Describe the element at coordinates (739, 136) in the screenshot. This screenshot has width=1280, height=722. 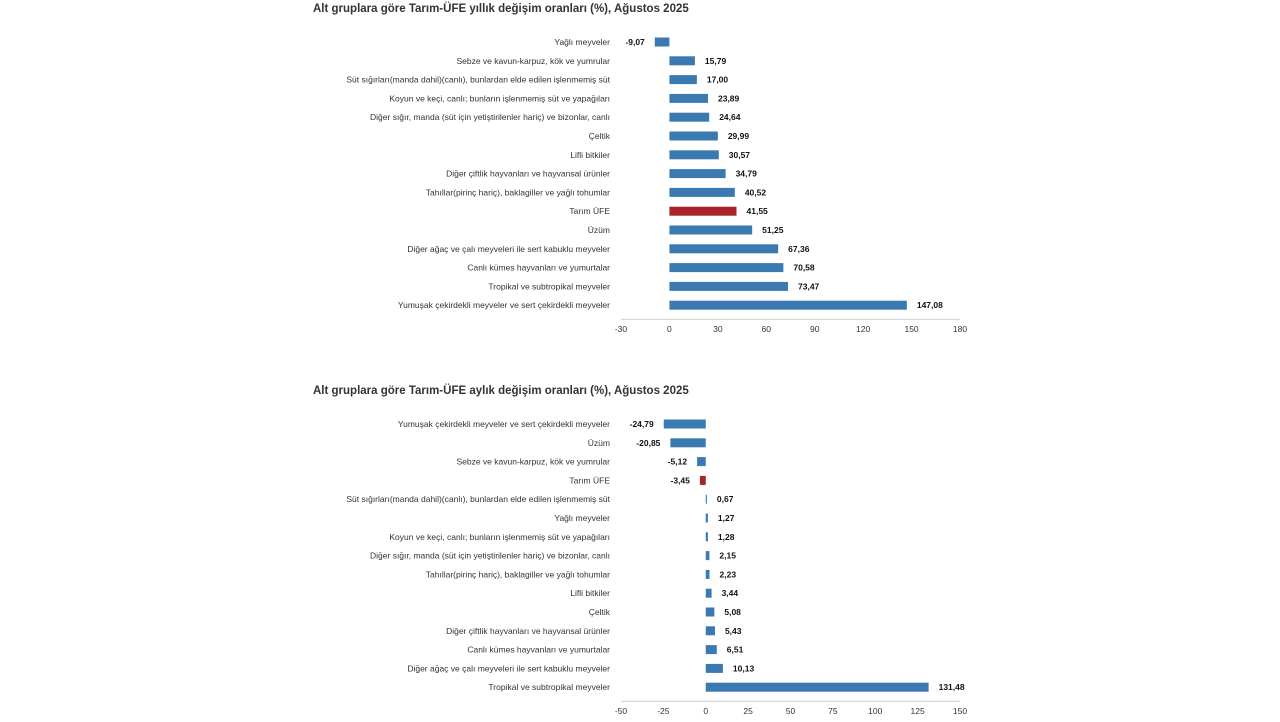
I see `value-label: 29,99` at that location.